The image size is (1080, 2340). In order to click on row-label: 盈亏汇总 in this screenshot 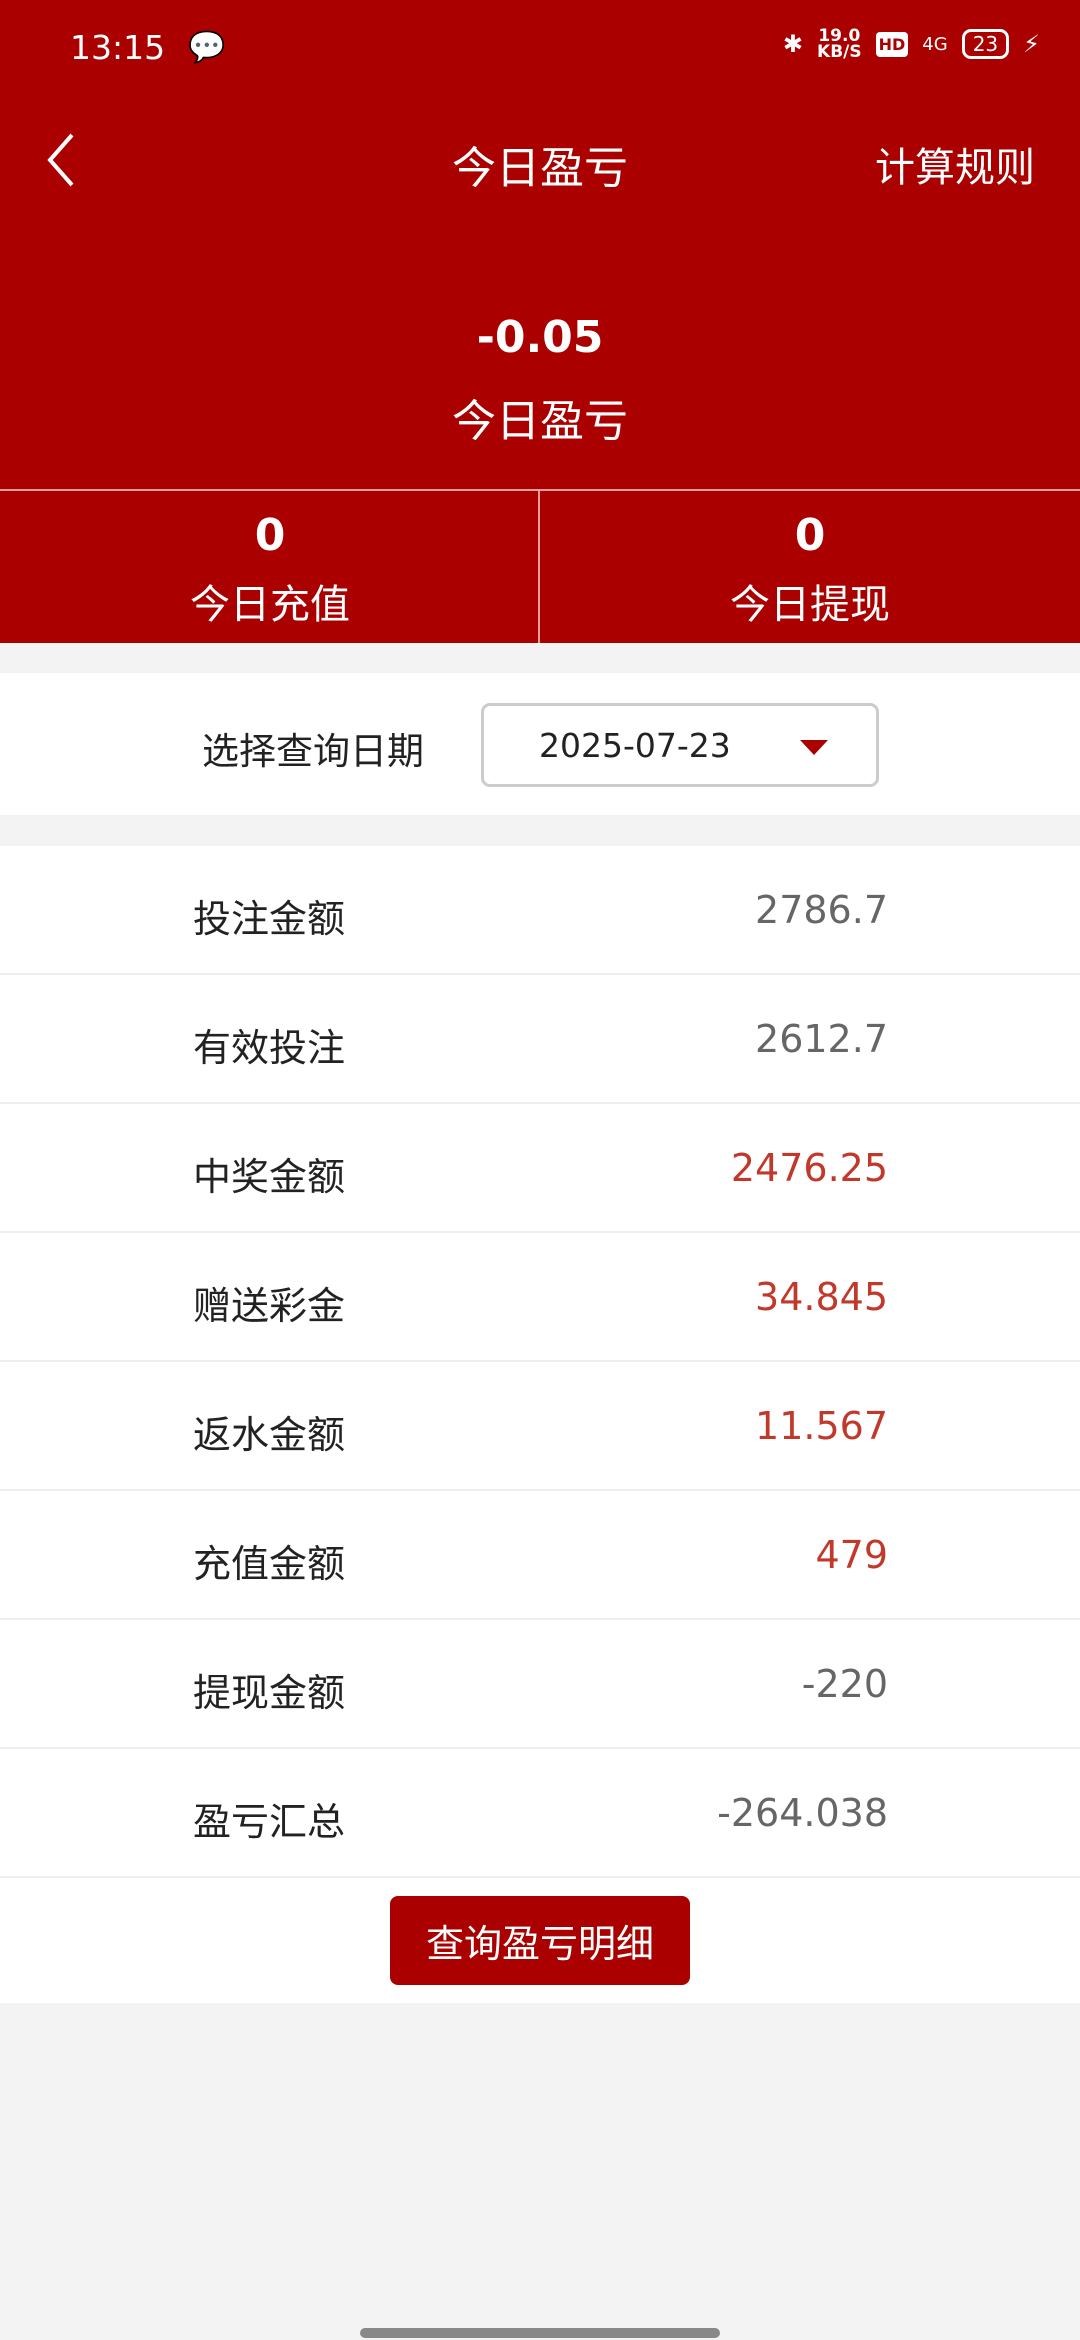, I will do `click(269, 1822)`.